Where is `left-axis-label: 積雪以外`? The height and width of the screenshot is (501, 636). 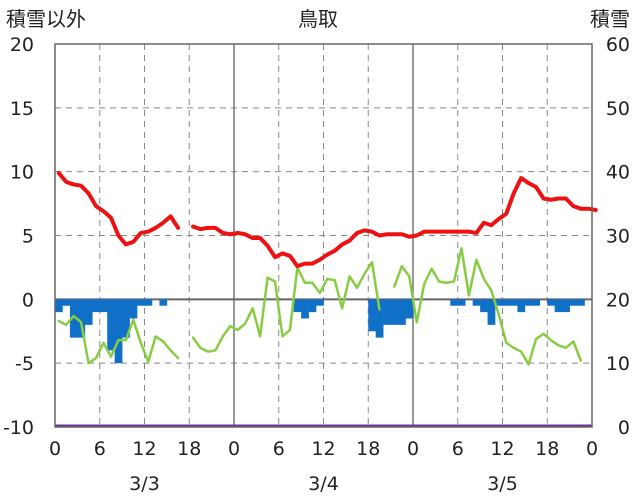 left-axis-label: 積雪以外 is located at coordinates (46, 19).